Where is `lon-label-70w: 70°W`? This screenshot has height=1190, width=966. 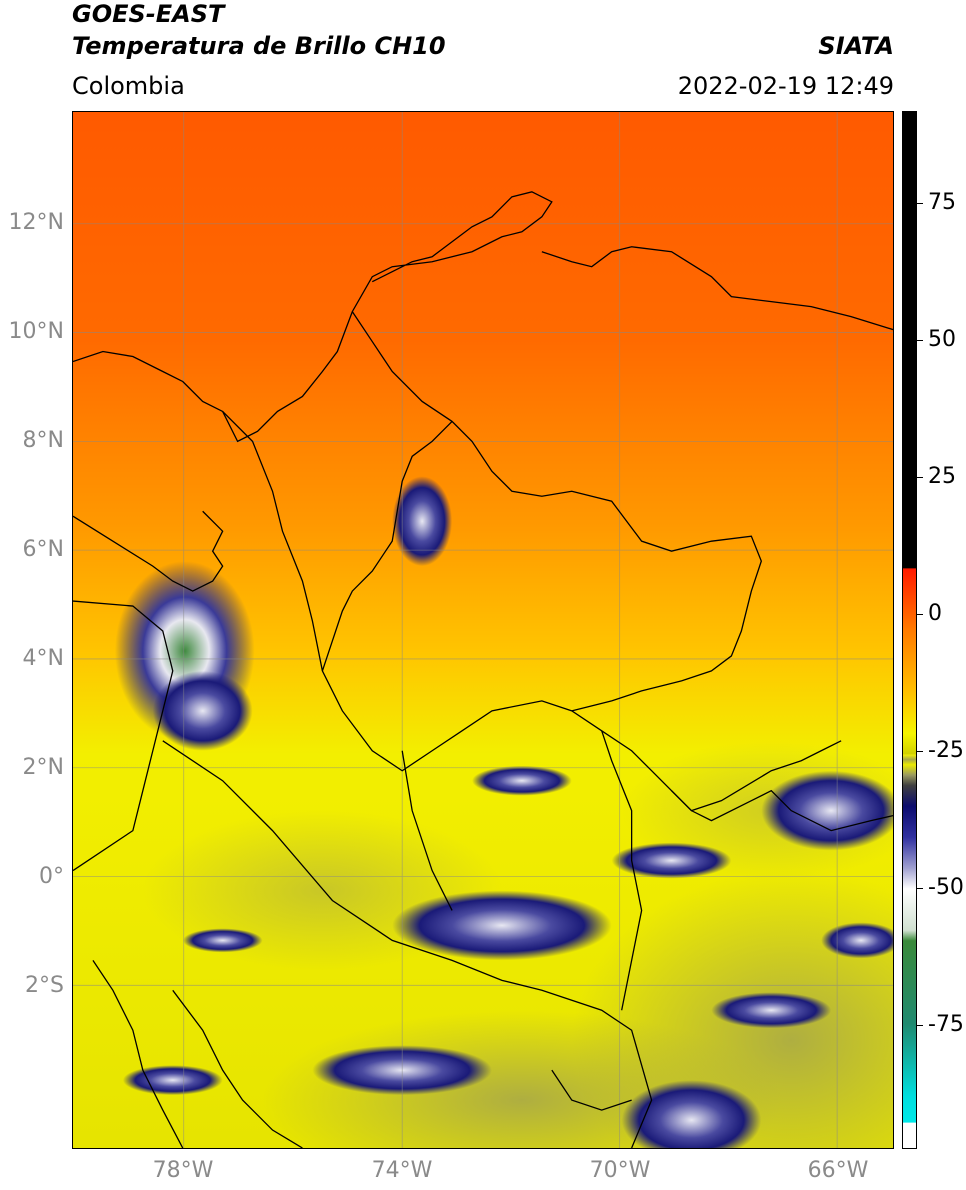
lon-label-70w: 70°W is located at coordinates (620, 1170).